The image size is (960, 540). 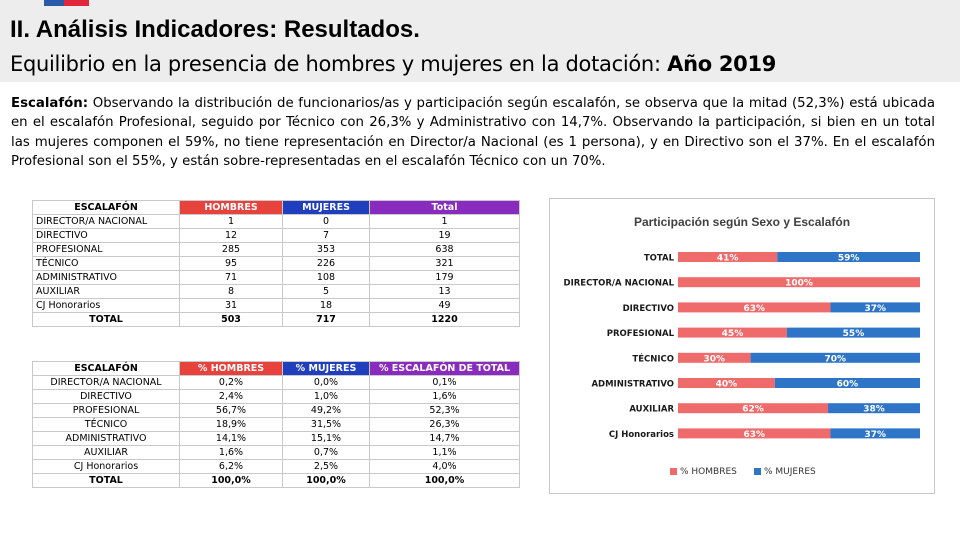 I want to click on total-row: TOTAL 100,0% 100,0% 100,0%, so click(x=276, y=480).